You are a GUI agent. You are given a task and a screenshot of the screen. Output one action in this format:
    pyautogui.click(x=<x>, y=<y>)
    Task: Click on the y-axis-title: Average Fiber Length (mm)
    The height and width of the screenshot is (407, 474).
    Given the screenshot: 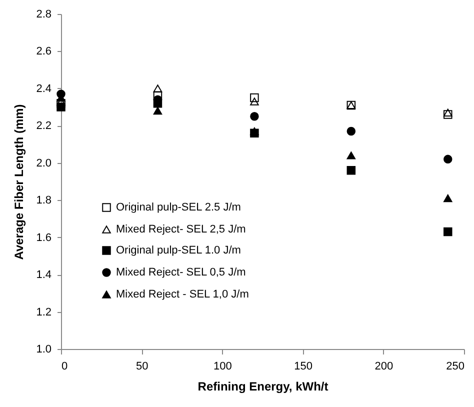 What is the action you would take?
    pyautogui.click(x=19, y=182)
    